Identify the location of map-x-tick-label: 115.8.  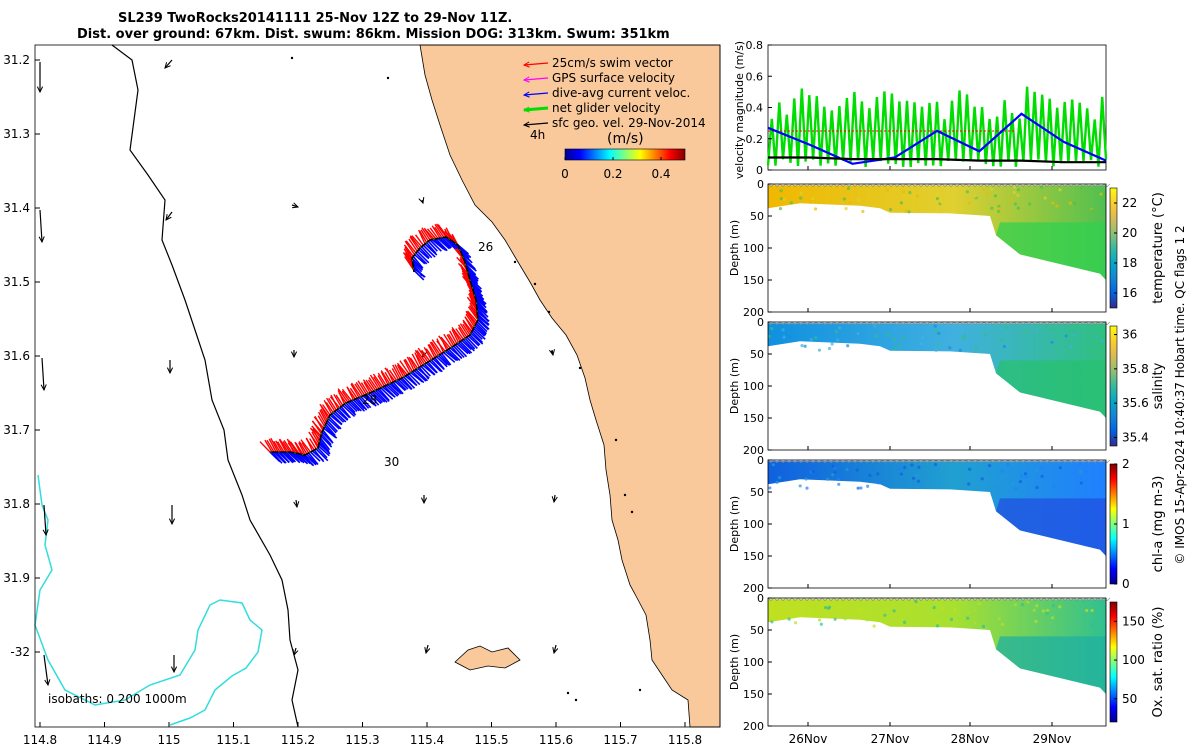
(685, 740).